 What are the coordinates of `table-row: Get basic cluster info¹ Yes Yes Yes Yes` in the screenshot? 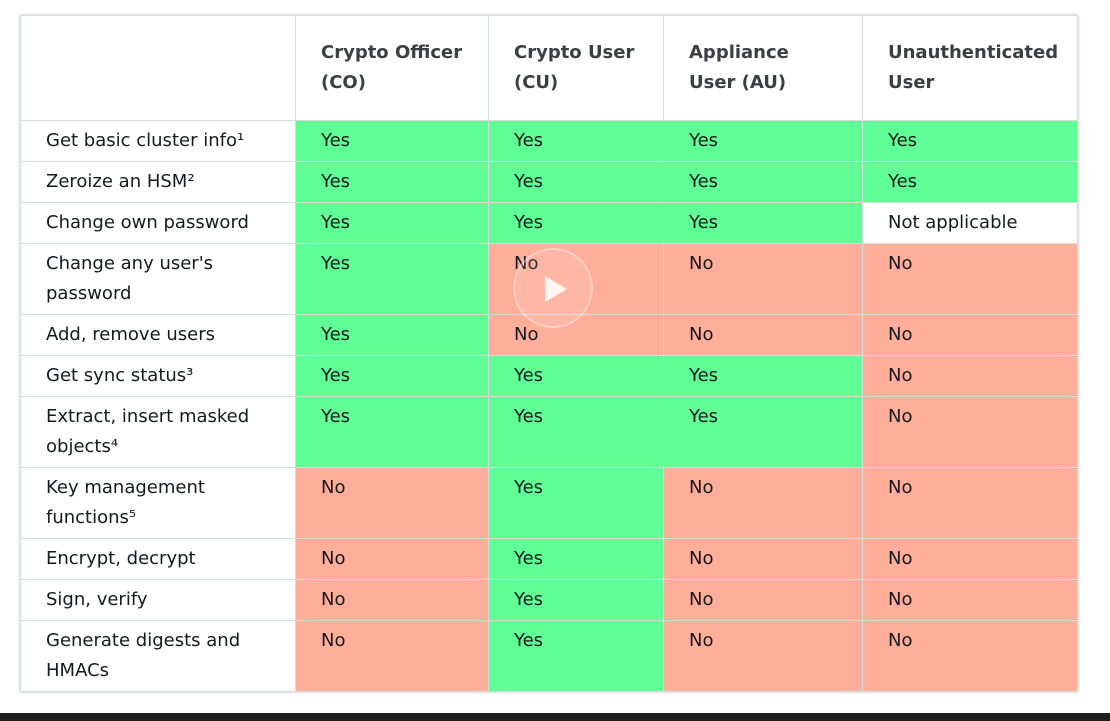 It's located at (549, 141).